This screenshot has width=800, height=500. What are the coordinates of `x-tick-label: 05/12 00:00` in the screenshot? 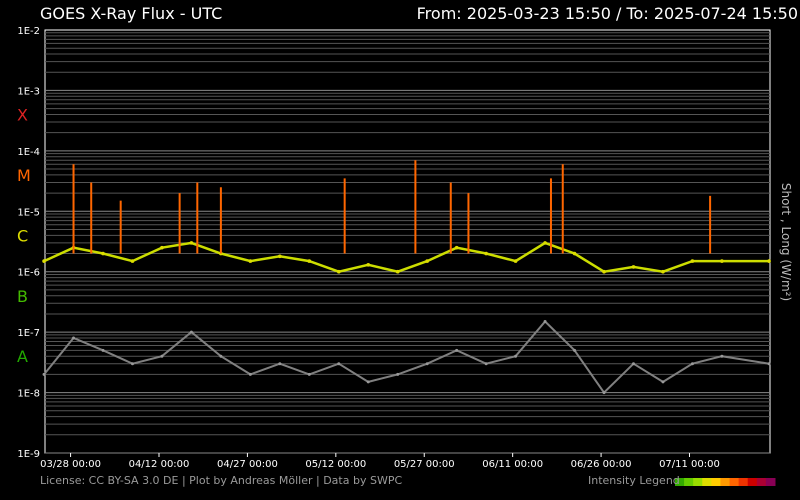 It's located at (335, 464).